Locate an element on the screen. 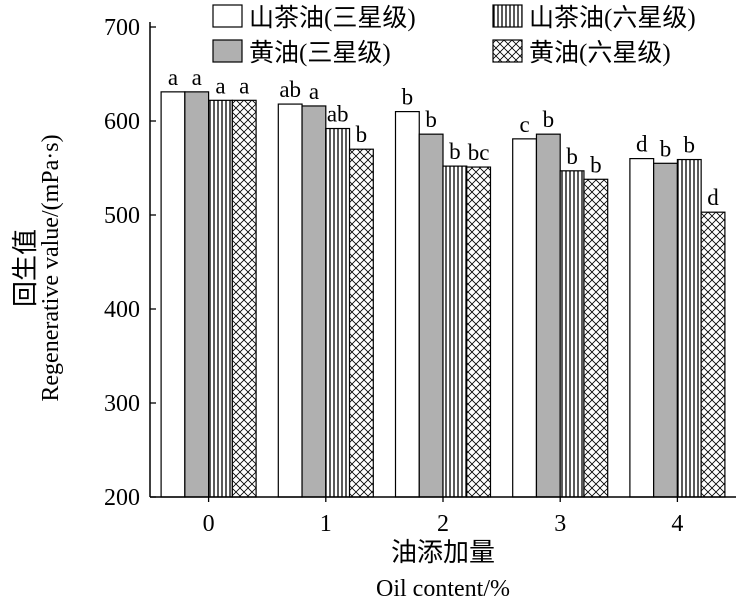  significance-label-s2-c4: b is located at coordinates (666, 148).